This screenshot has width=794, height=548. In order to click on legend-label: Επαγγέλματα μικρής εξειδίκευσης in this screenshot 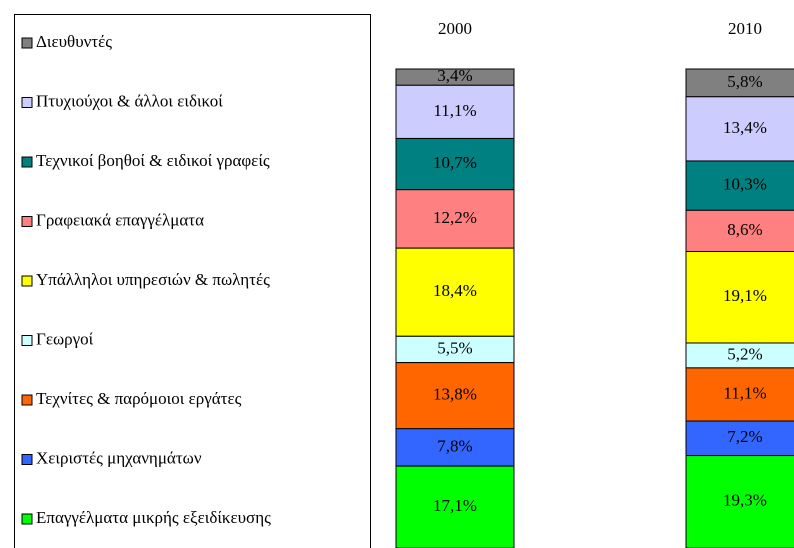, I will do `click(153, 517)`.